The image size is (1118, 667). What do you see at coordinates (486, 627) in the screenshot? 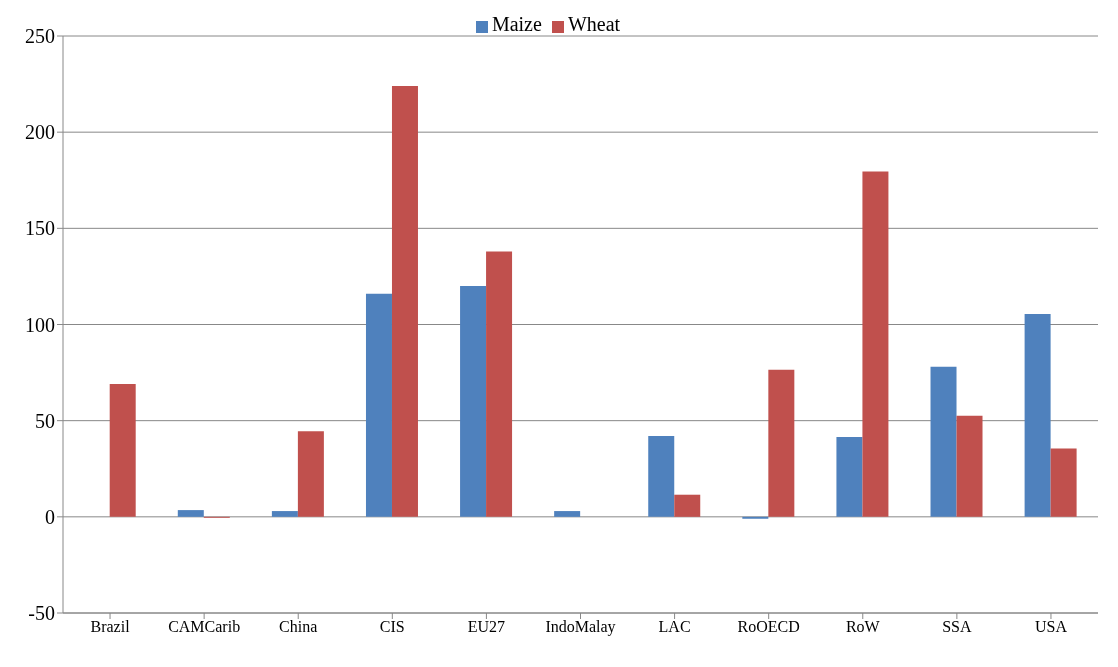
I see `x-tick-label: EU27` at bounding box center [486, 627].